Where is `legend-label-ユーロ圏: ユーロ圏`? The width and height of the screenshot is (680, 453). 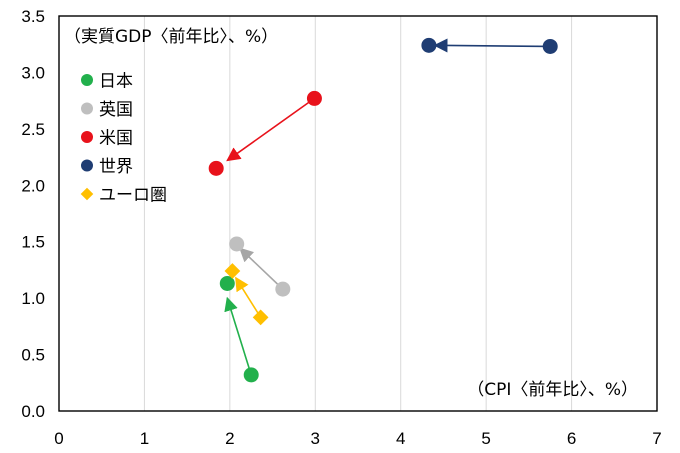
legend-label-ユーロ圏: ユーロ圏 is located at coordinates (133, 196).